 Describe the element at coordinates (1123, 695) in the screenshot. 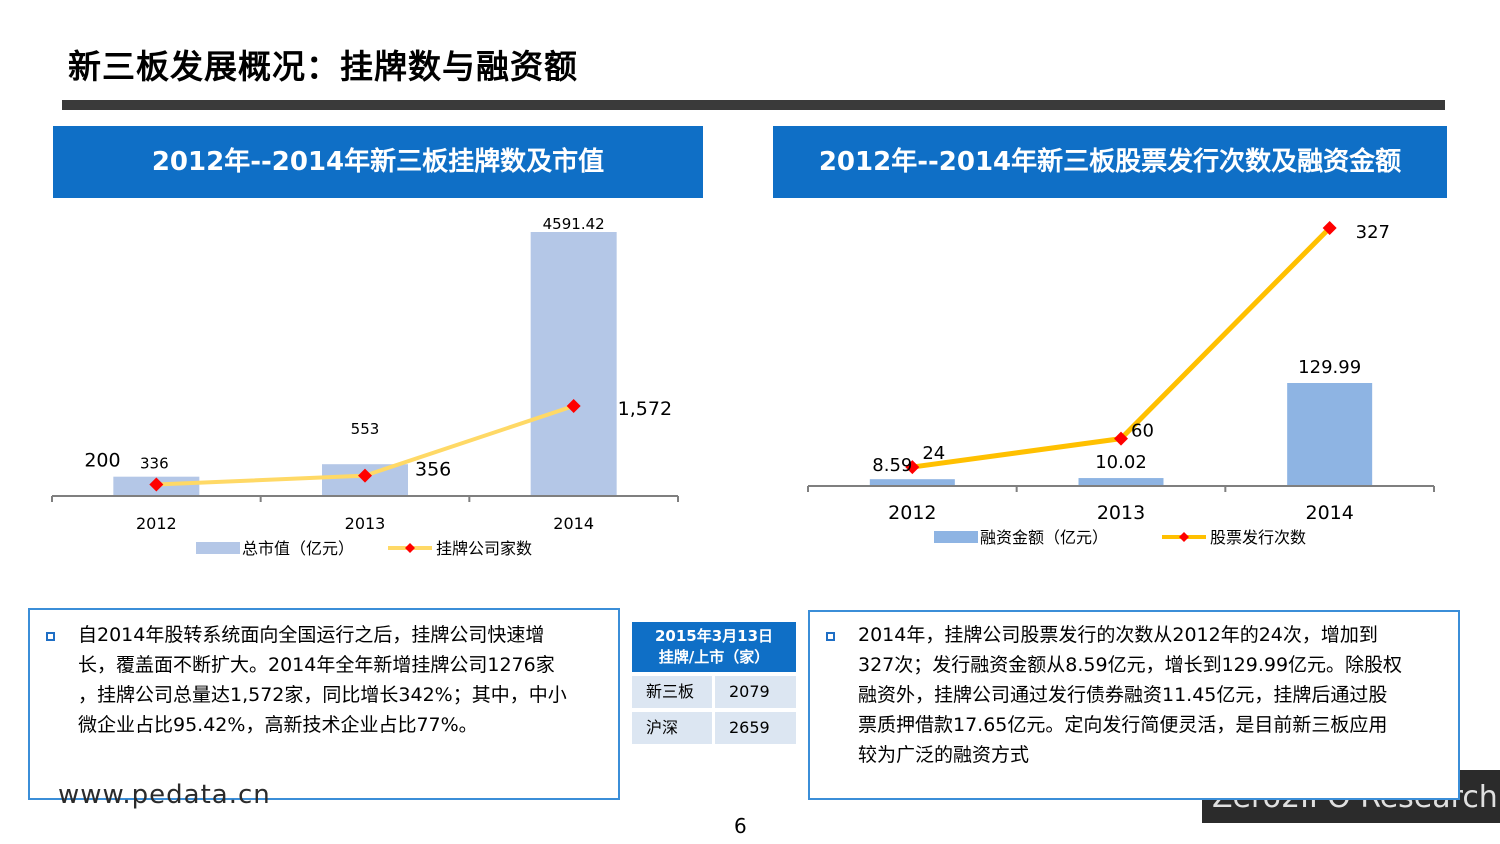

I see `summary-line: 融资外，挂牌公司通过发行债券融资11.45亿元，挂牌后通过股` at that location.